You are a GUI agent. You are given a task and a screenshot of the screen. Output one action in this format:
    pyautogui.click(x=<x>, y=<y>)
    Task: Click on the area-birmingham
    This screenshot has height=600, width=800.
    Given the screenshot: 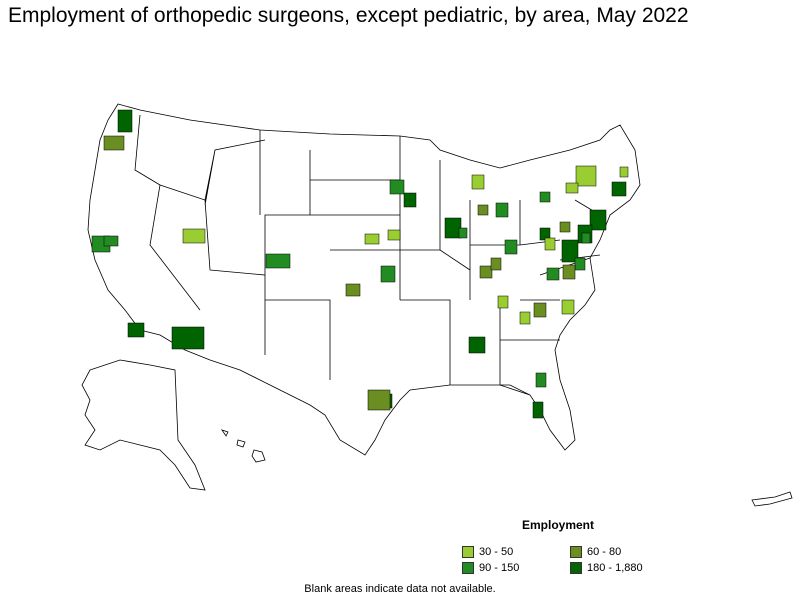 What is the action you would take?
    pyautogui.click(x=503, y=302)
    